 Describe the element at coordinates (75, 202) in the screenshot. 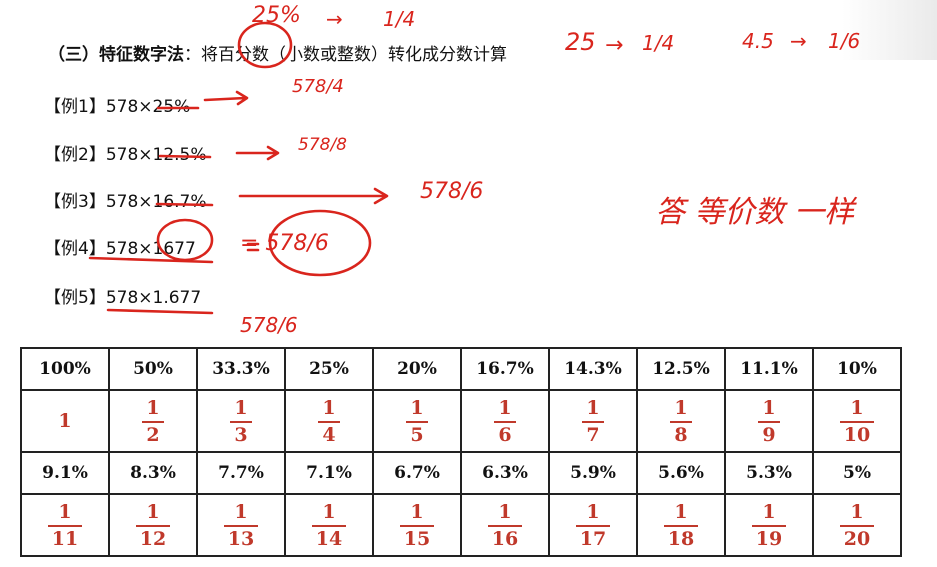

I see `example-label: 【例3】` at that location.